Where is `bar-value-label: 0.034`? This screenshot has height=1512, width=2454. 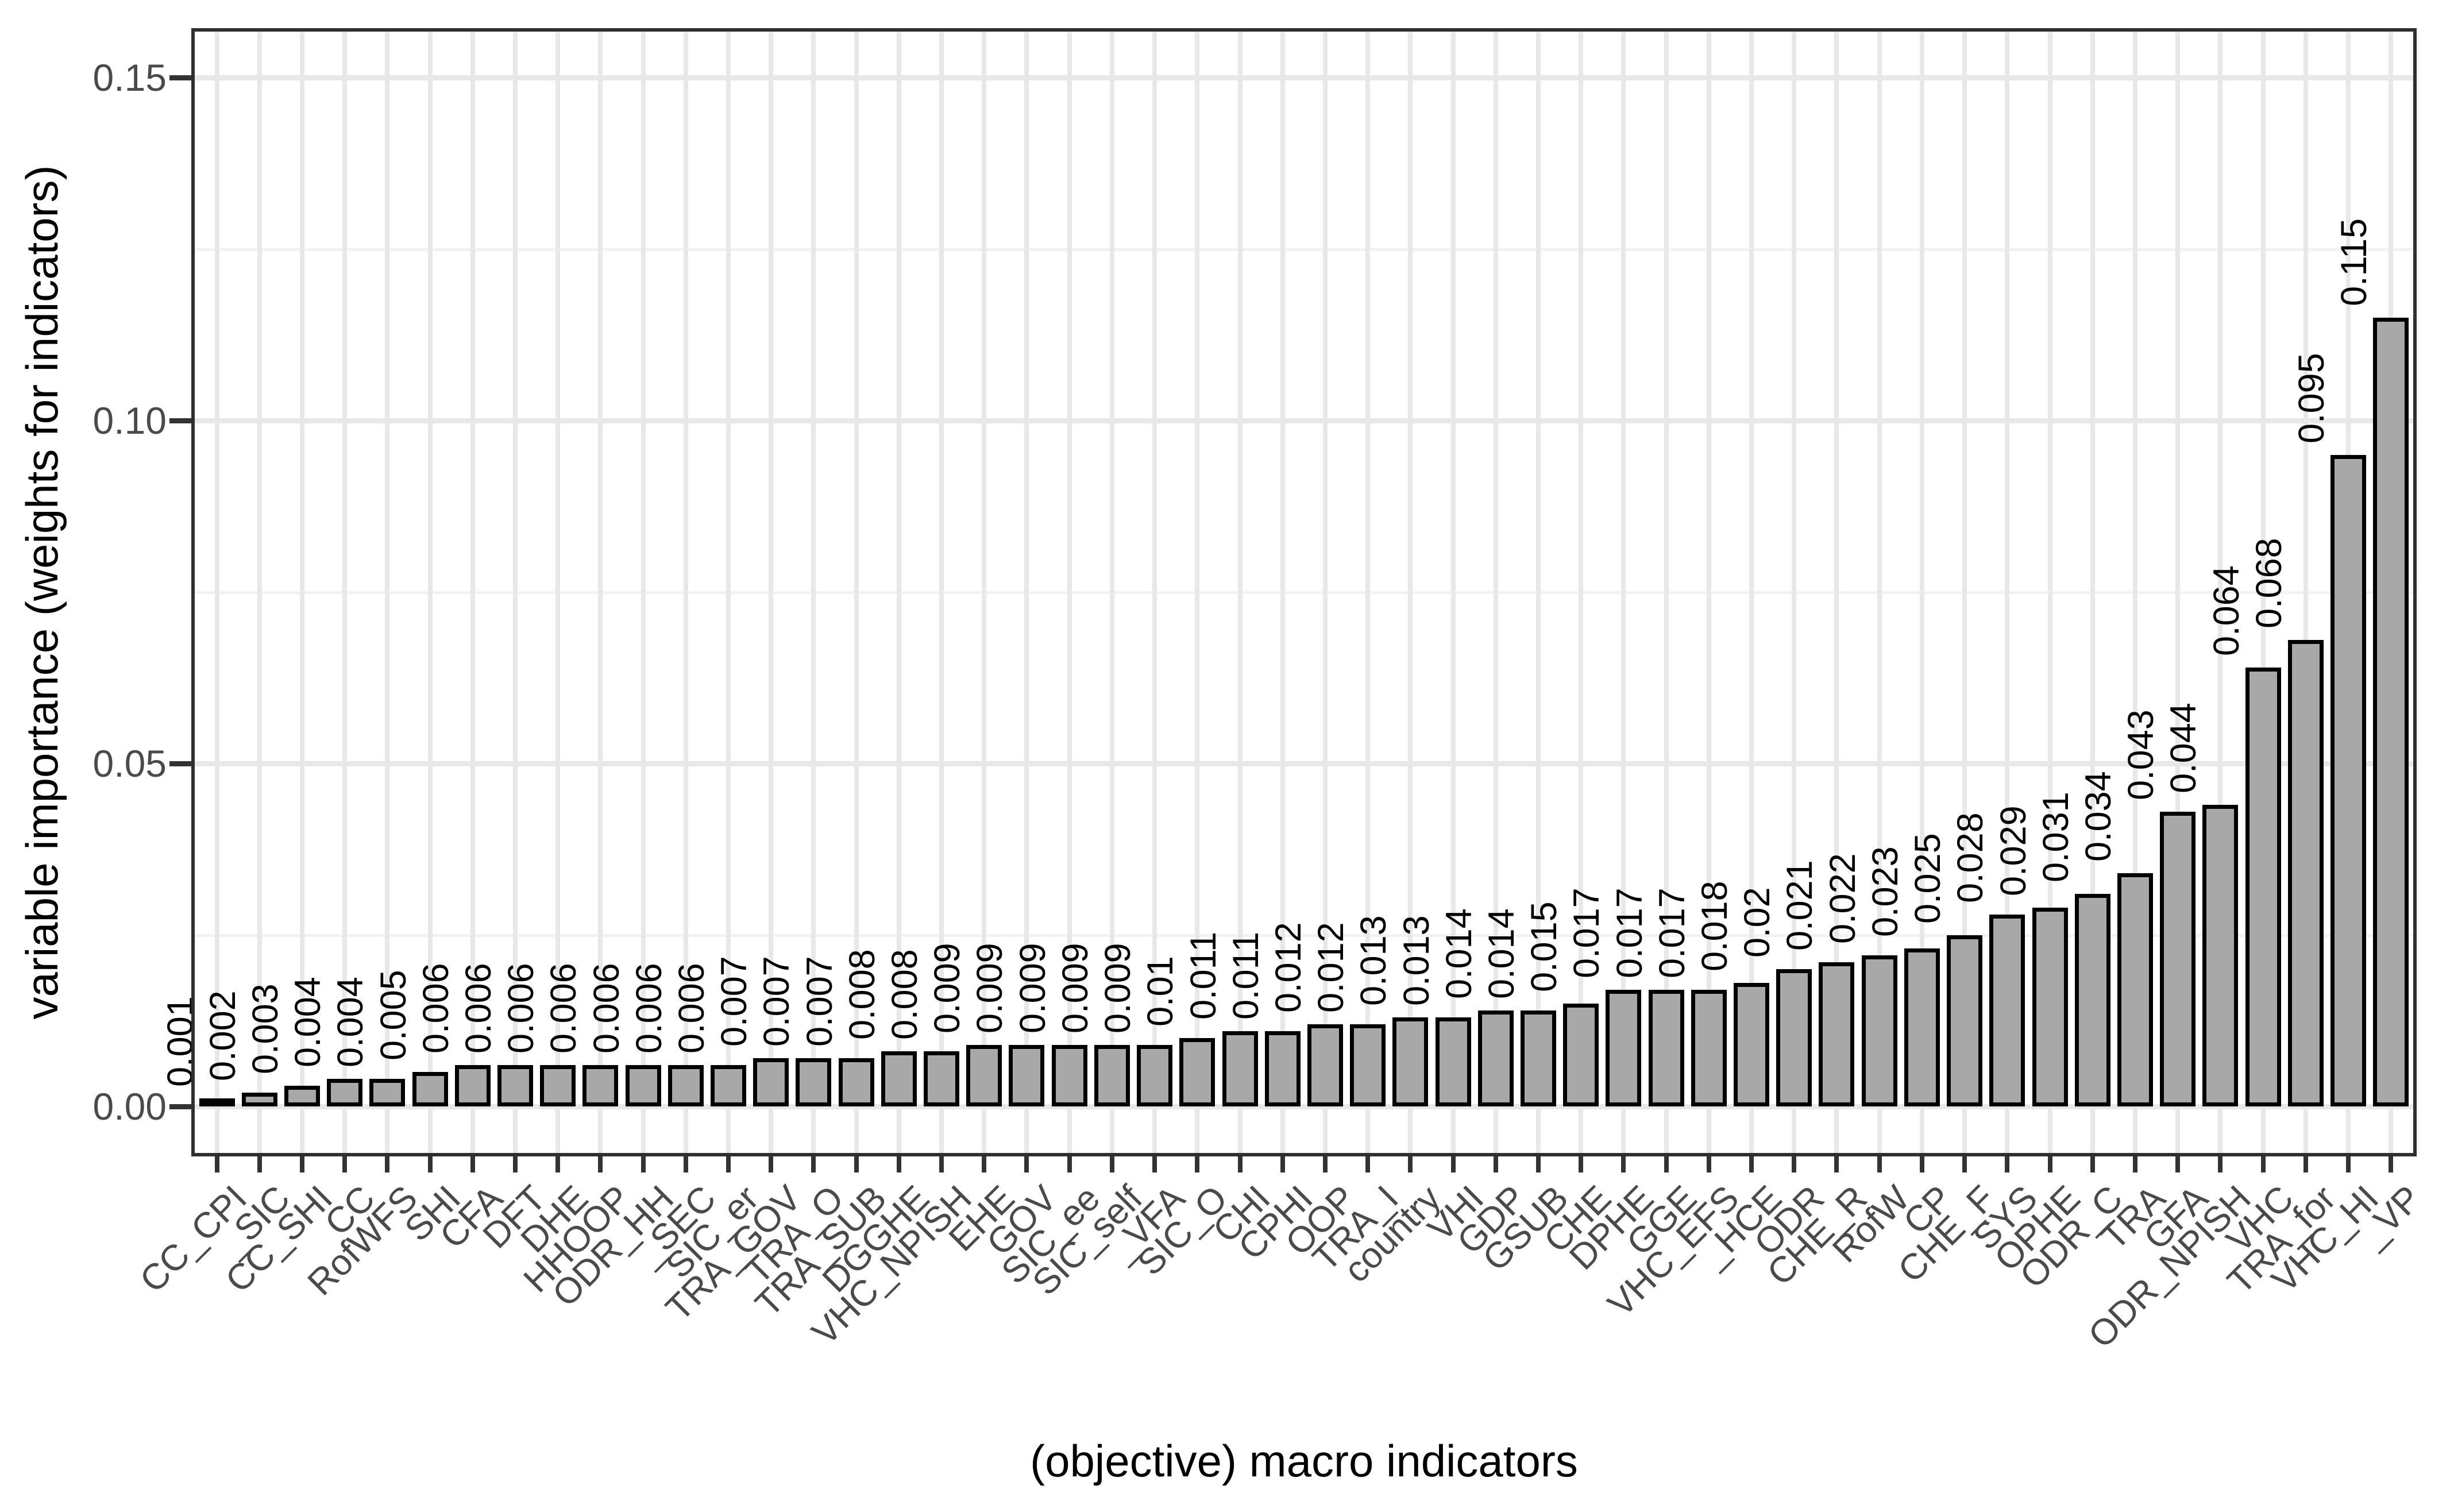
bar-value-label: 0.034 is located at coordinates (2098, 816).